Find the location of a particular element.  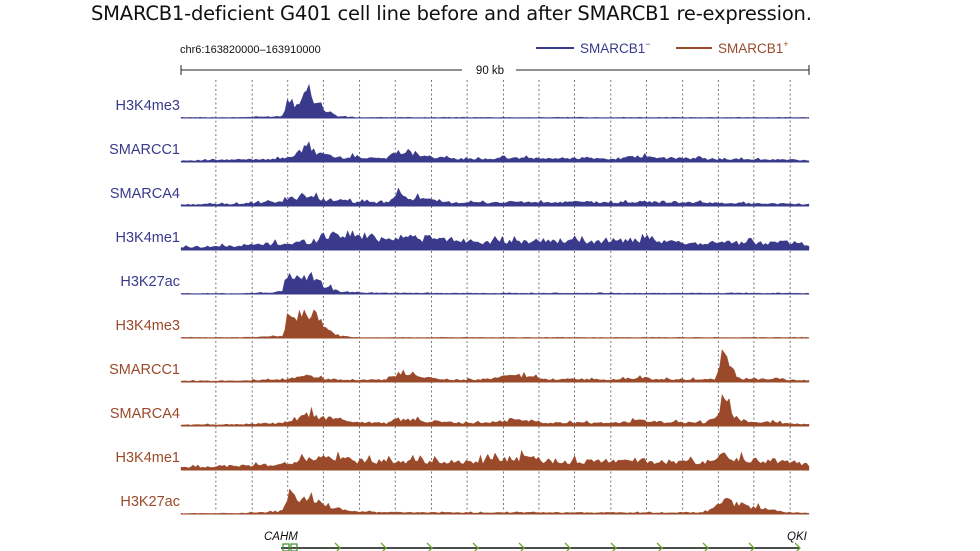

gene-track: CAHM QKI is located at coordinates (536, 541).